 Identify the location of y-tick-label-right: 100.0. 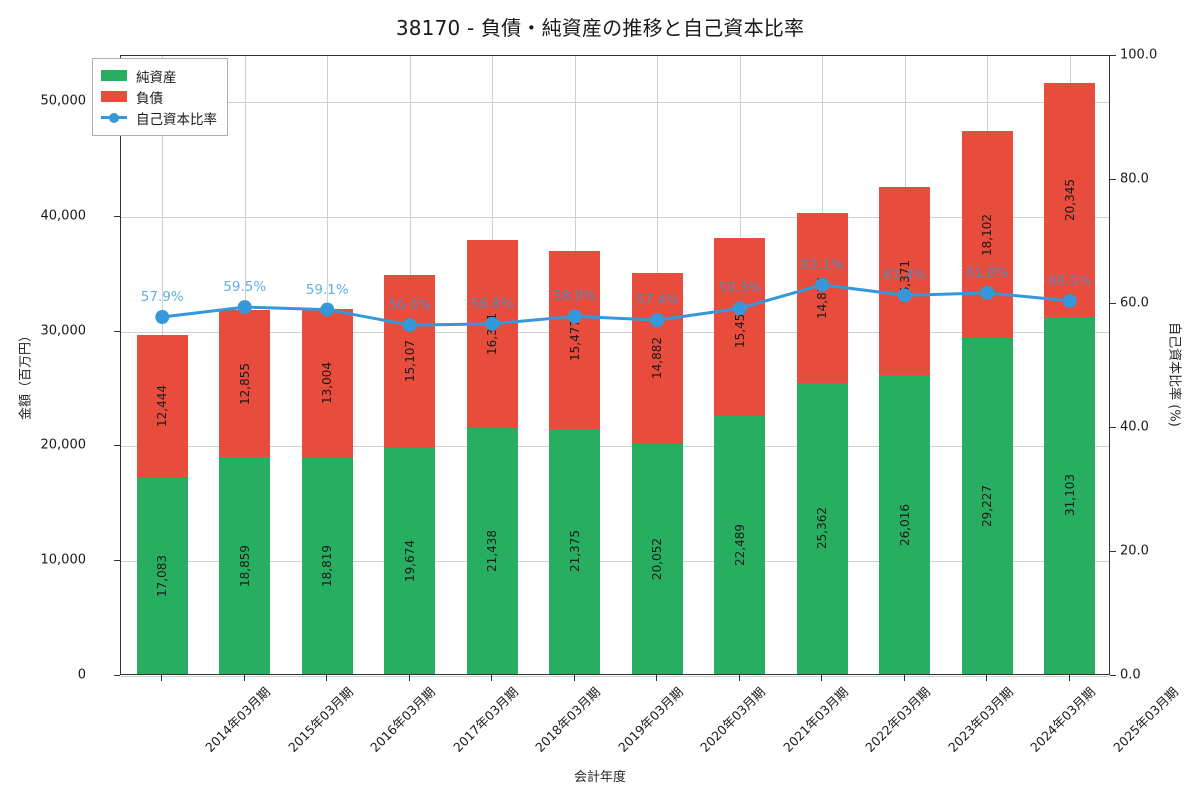
(1139, 55).